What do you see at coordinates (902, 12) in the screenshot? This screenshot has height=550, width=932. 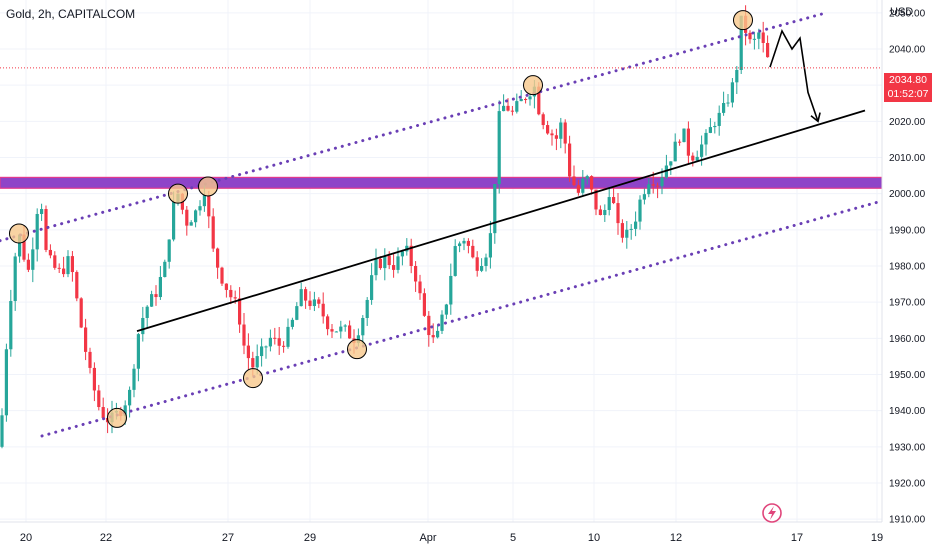 I see `currency-unit: USD` at bounding box center [902, 12].